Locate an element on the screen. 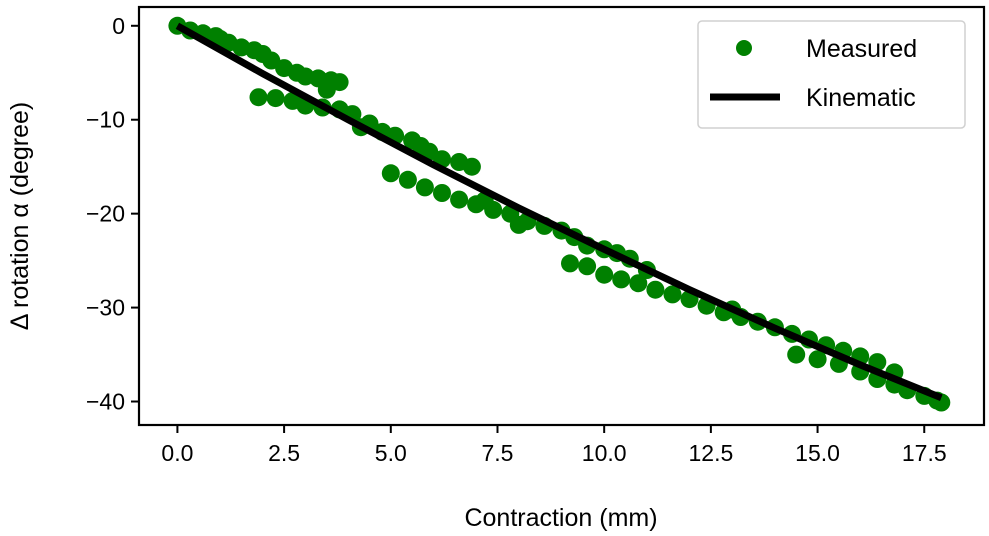 The height and width of the screenshot is (536, 989). y-tick-label: −10 is located at coordinates (105, 120).